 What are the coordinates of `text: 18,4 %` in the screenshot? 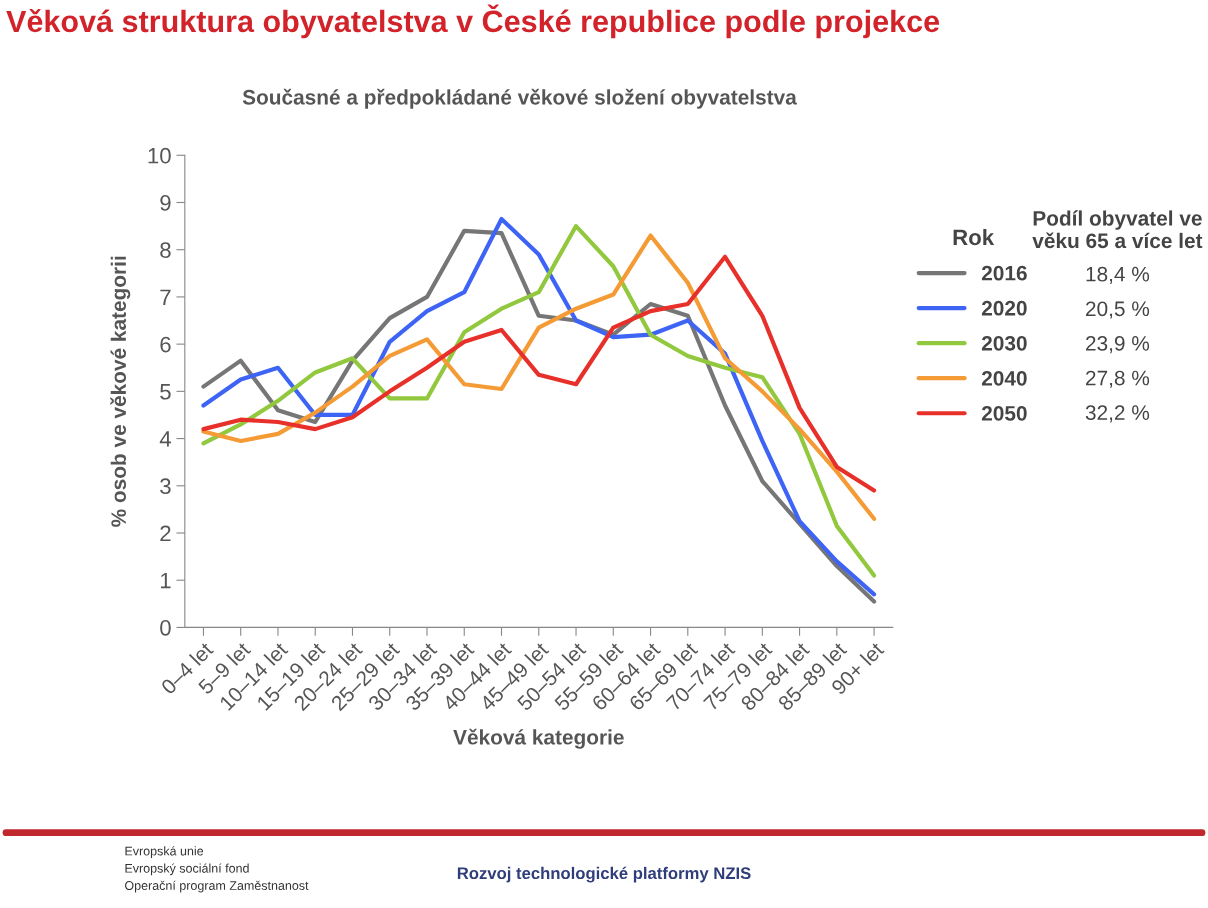 It's located at (1118, 275).